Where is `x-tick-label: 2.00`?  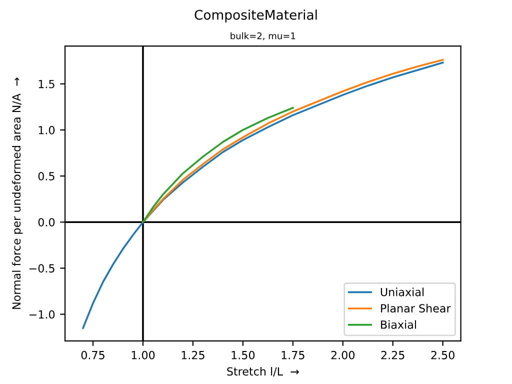 x-tick-label: 2.00 is located at coordinates (342, 355).